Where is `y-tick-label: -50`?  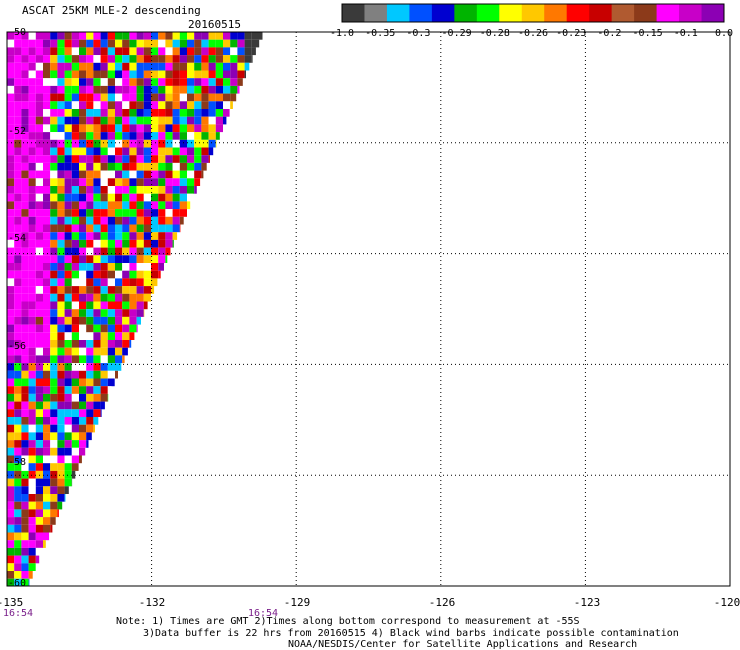
y-tick-label: -50 is located at coordinates (17, 32).